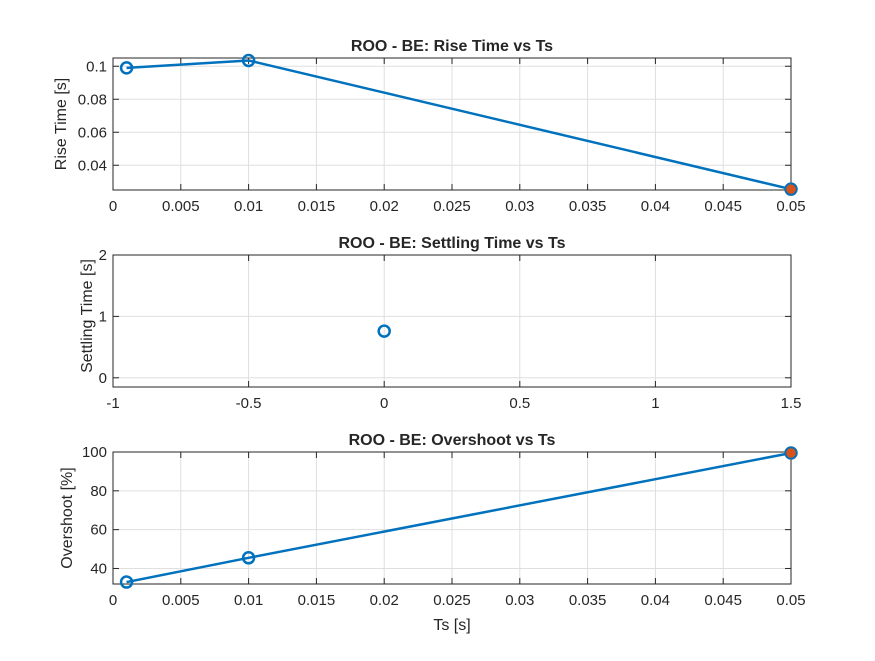  I want to click on plot-title: ROO - BE: Settling Time vs Ts, so click(452, 243).